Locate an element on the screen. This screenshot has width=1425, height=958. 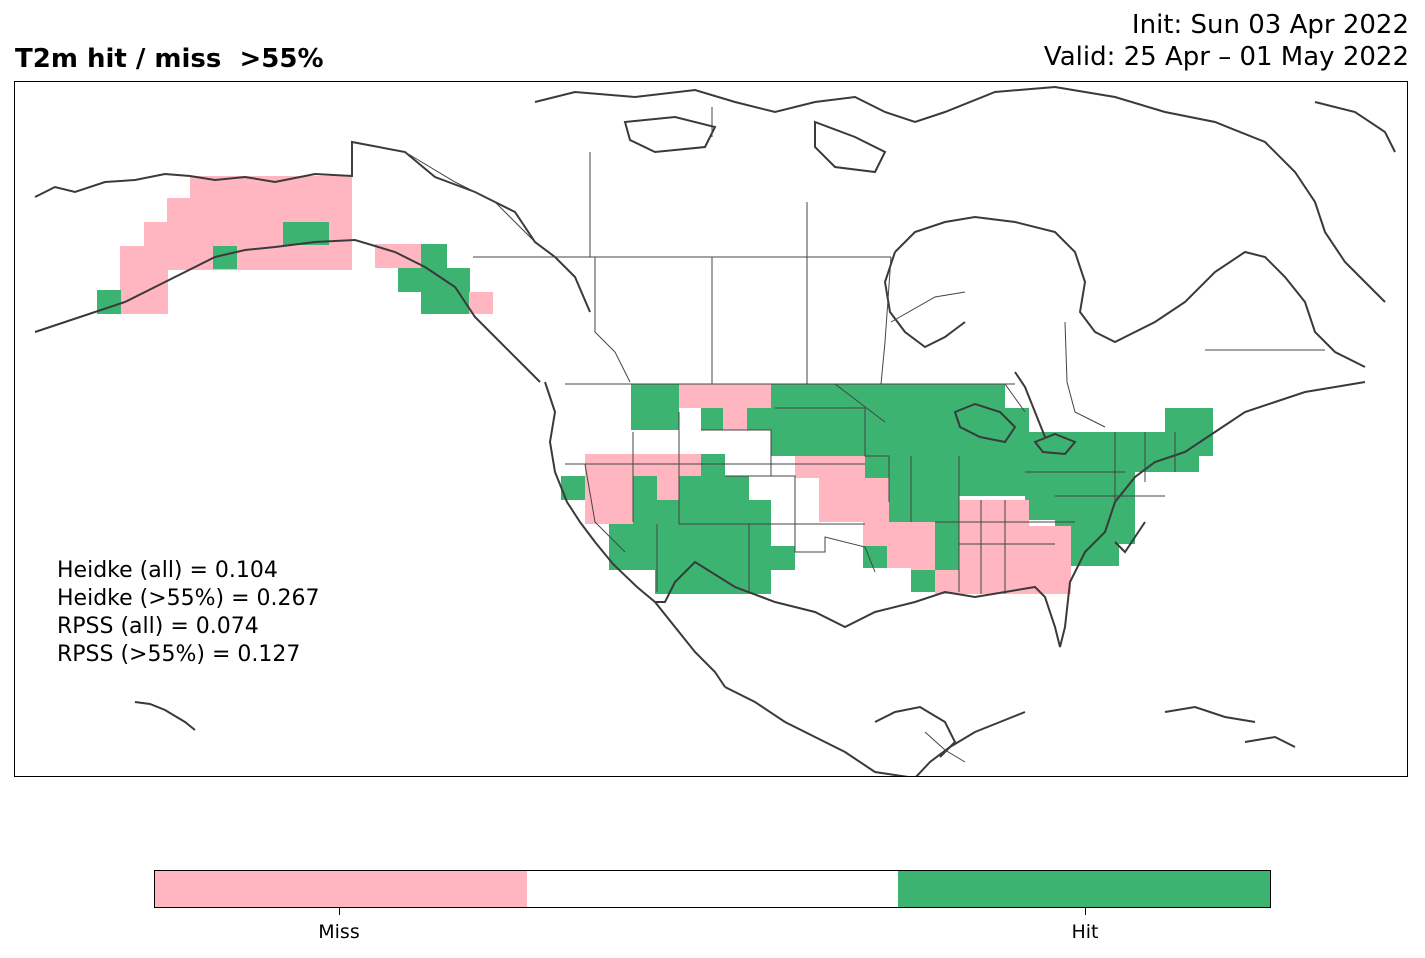
rpss-55: RPSS (>55%) = 0.127 is located at coordinates (179, 654).